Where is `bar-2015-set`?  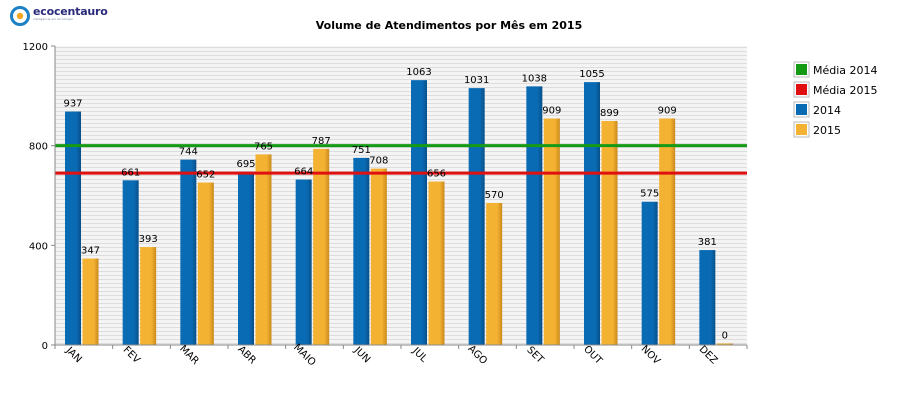 bar-2015-set is located at coordinates (551, 231).